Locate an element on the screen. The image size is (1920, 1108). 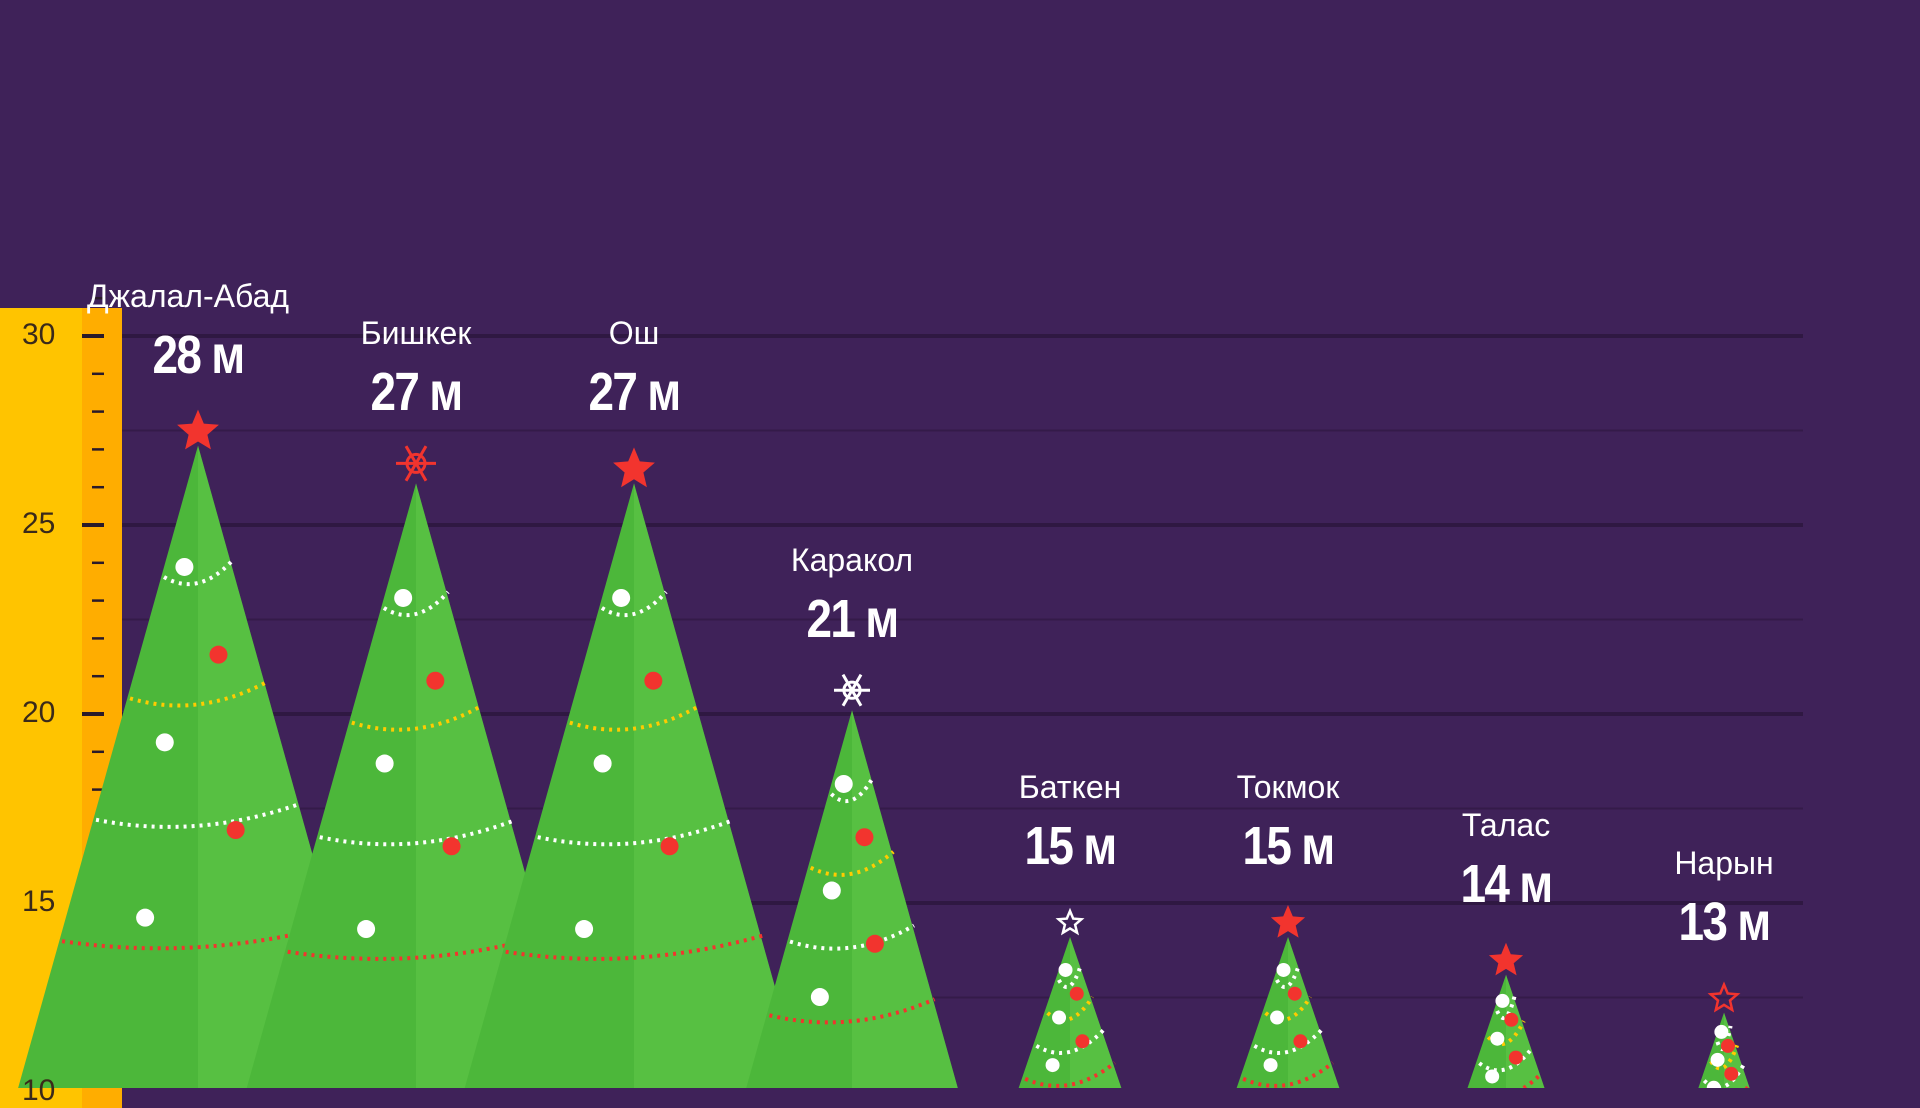
city-label: Нарын is located at coordinates (1724, 862).